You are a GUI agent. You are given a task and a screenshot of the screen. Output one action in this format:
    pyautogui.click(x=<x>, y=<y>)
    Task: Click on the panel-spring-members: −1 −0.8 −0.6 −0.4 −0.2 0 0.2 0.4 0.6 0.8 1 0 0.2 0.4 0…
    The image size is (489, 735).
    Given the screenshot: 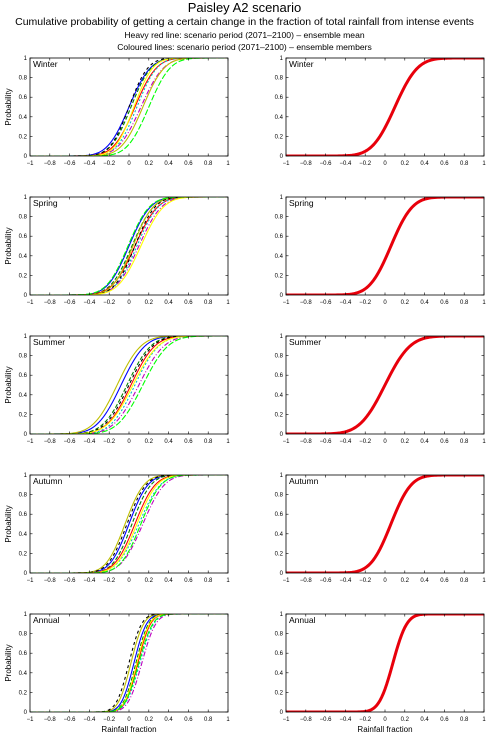 What is the action you would take?
    pyautogui.click(x=117, y=250)
    